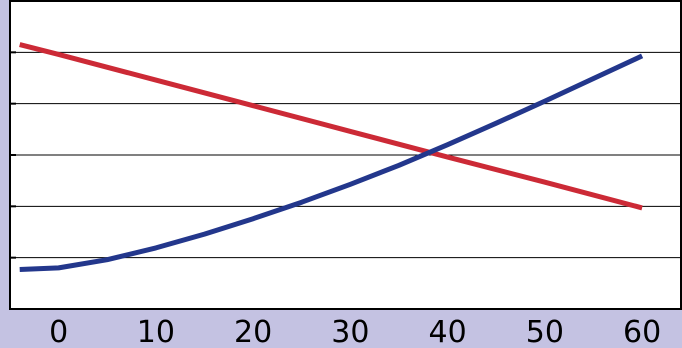  I want to click on x-tick-label-50: 50, so click(545, 331).